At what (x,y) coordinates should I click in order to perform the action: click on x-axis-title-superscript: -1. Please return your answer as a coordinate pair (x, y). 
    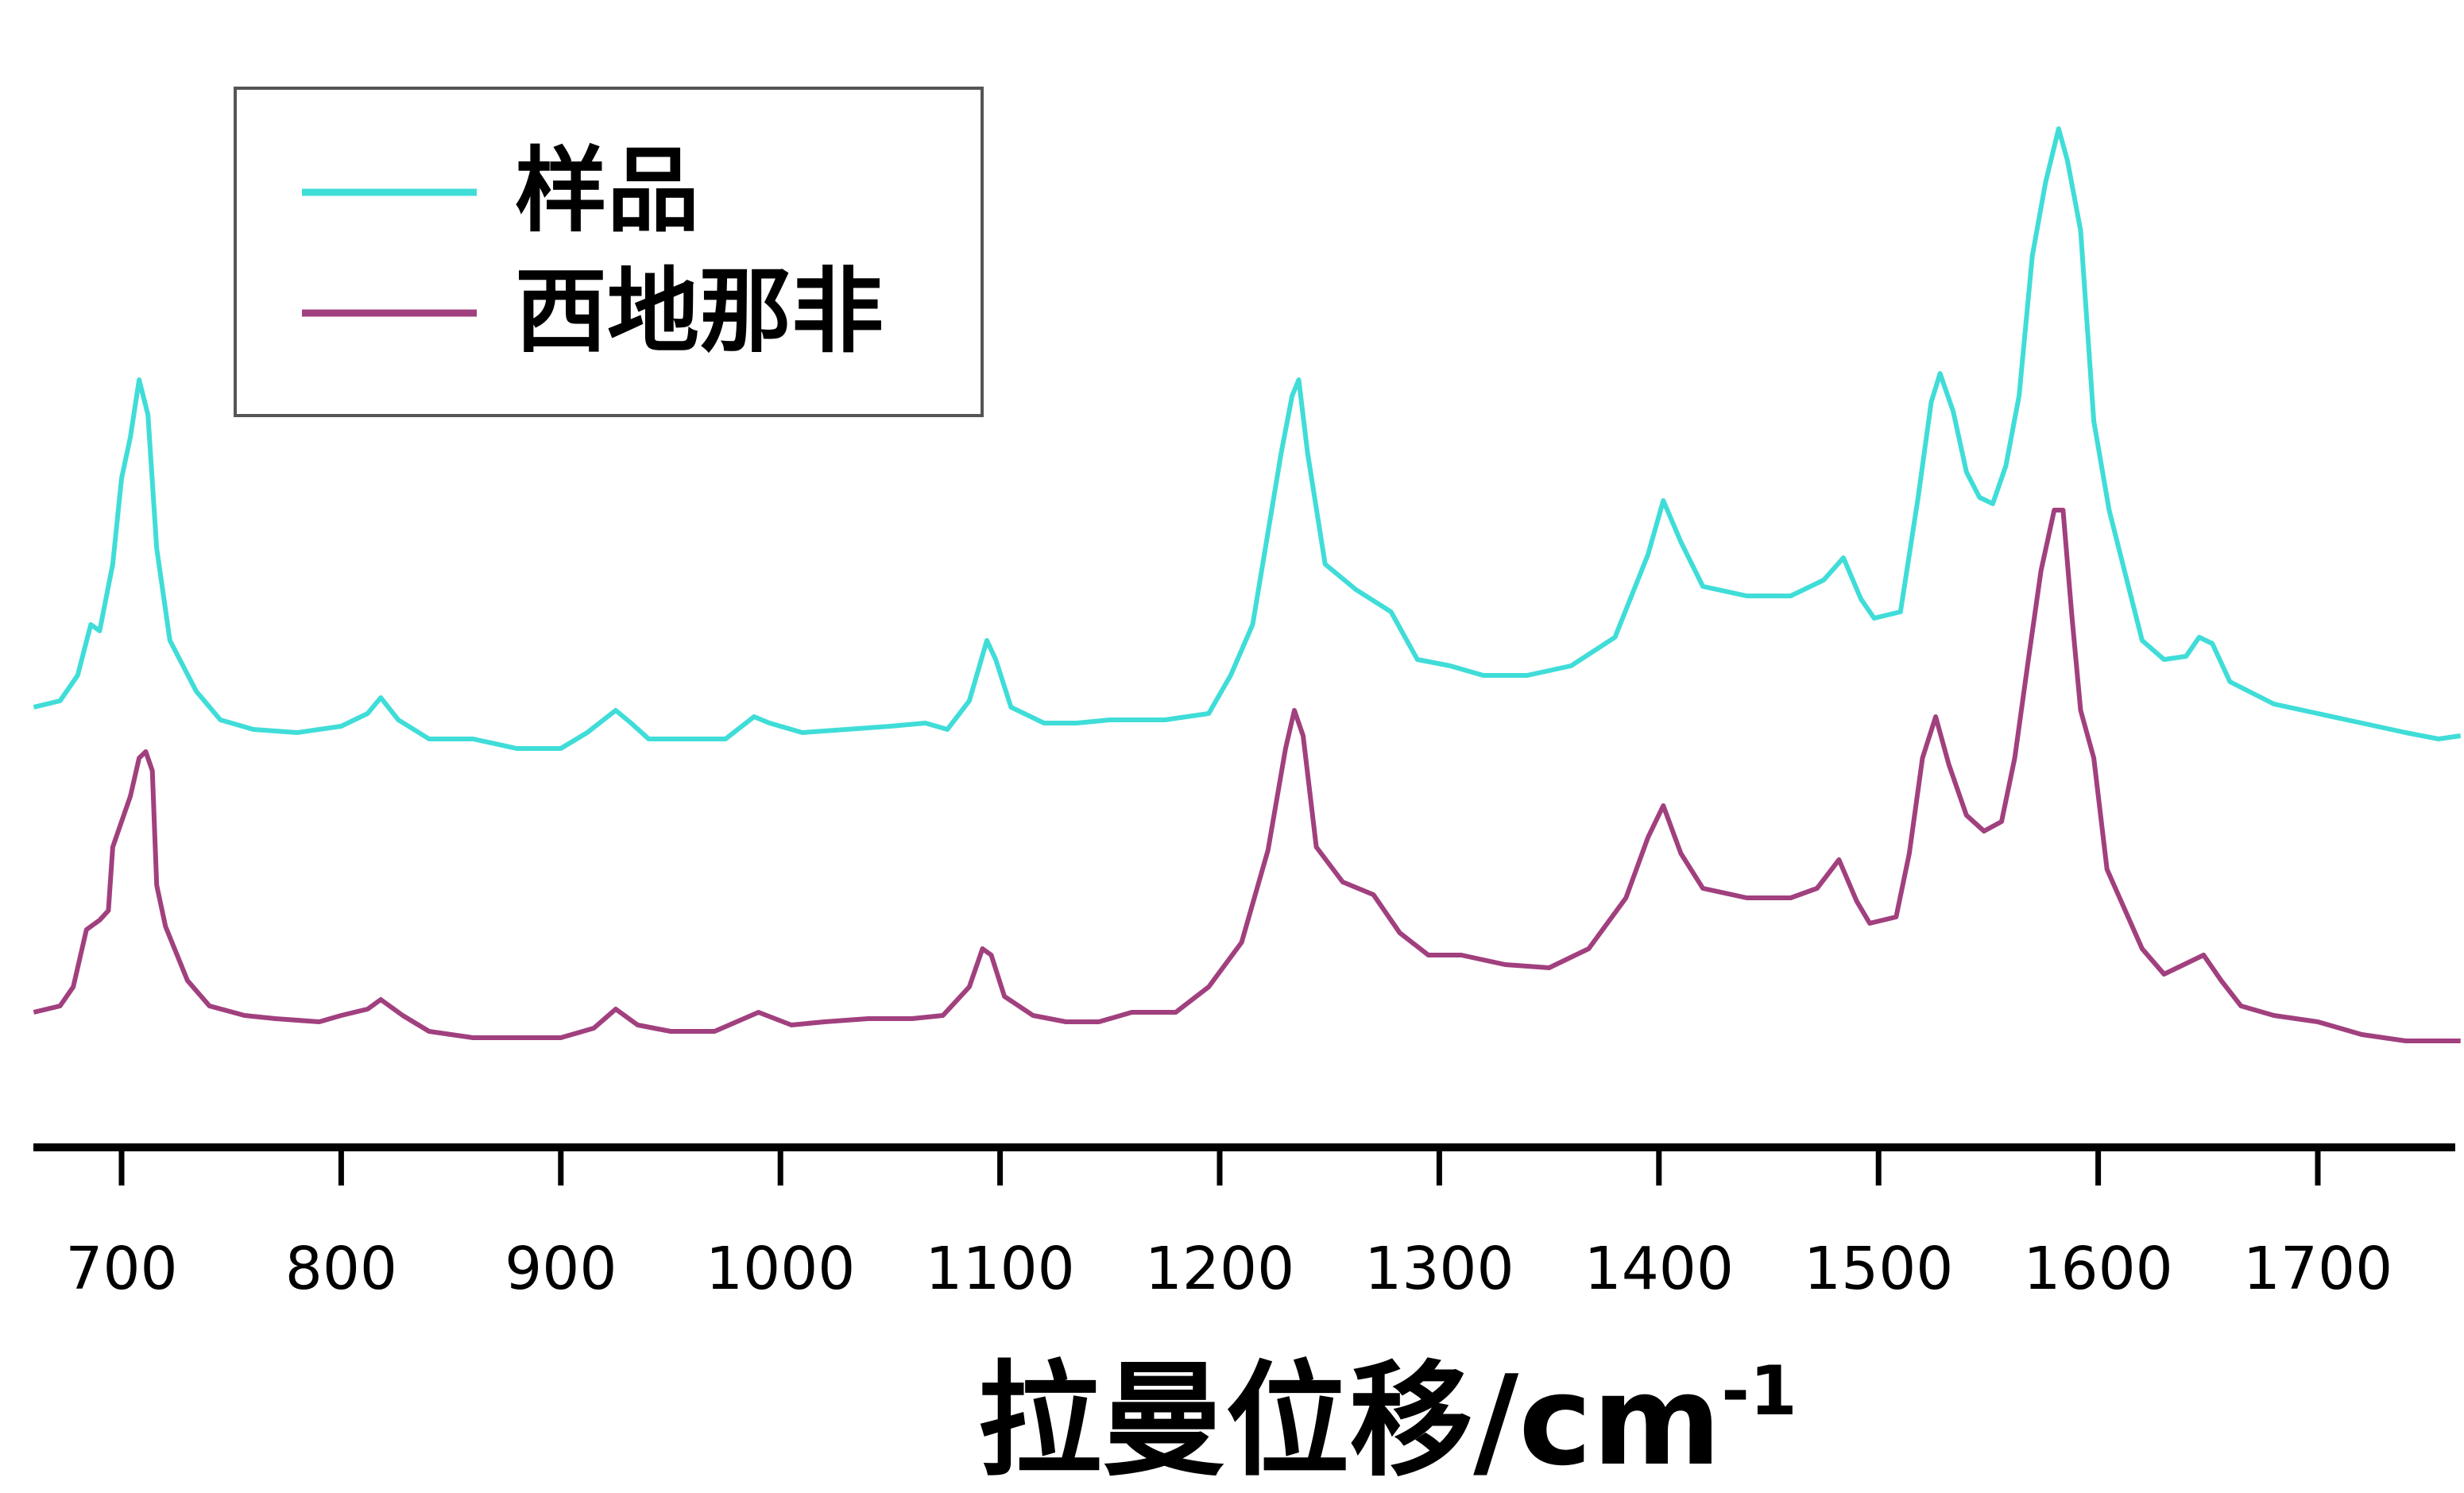
    Looking at the image, I should click on (1759, 1391).